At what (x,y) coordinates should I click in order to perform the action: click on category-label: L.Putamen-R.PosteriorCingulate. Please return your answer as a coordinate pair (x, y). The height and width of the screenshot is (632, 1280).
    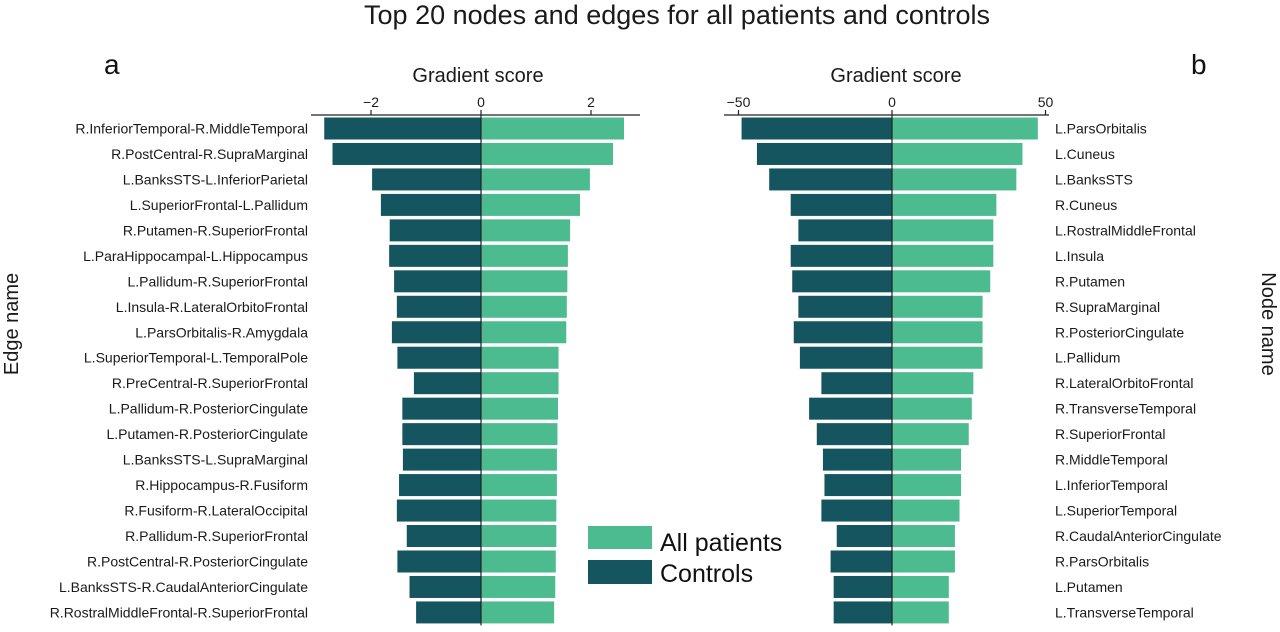
    Looking at the image, I should click on (207, 434).